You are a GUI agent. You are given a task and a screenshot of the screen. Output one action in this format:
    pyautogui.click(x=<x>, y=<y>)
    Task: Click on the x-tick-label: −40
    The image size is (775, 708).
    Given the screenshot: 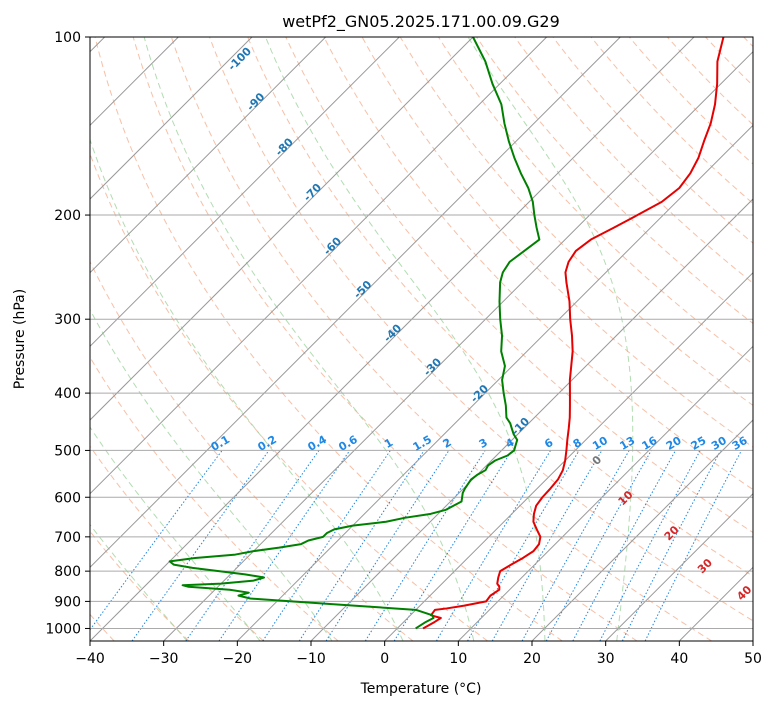 What is the action you would take?
    pyautogui.click(x=90, y=659)
    